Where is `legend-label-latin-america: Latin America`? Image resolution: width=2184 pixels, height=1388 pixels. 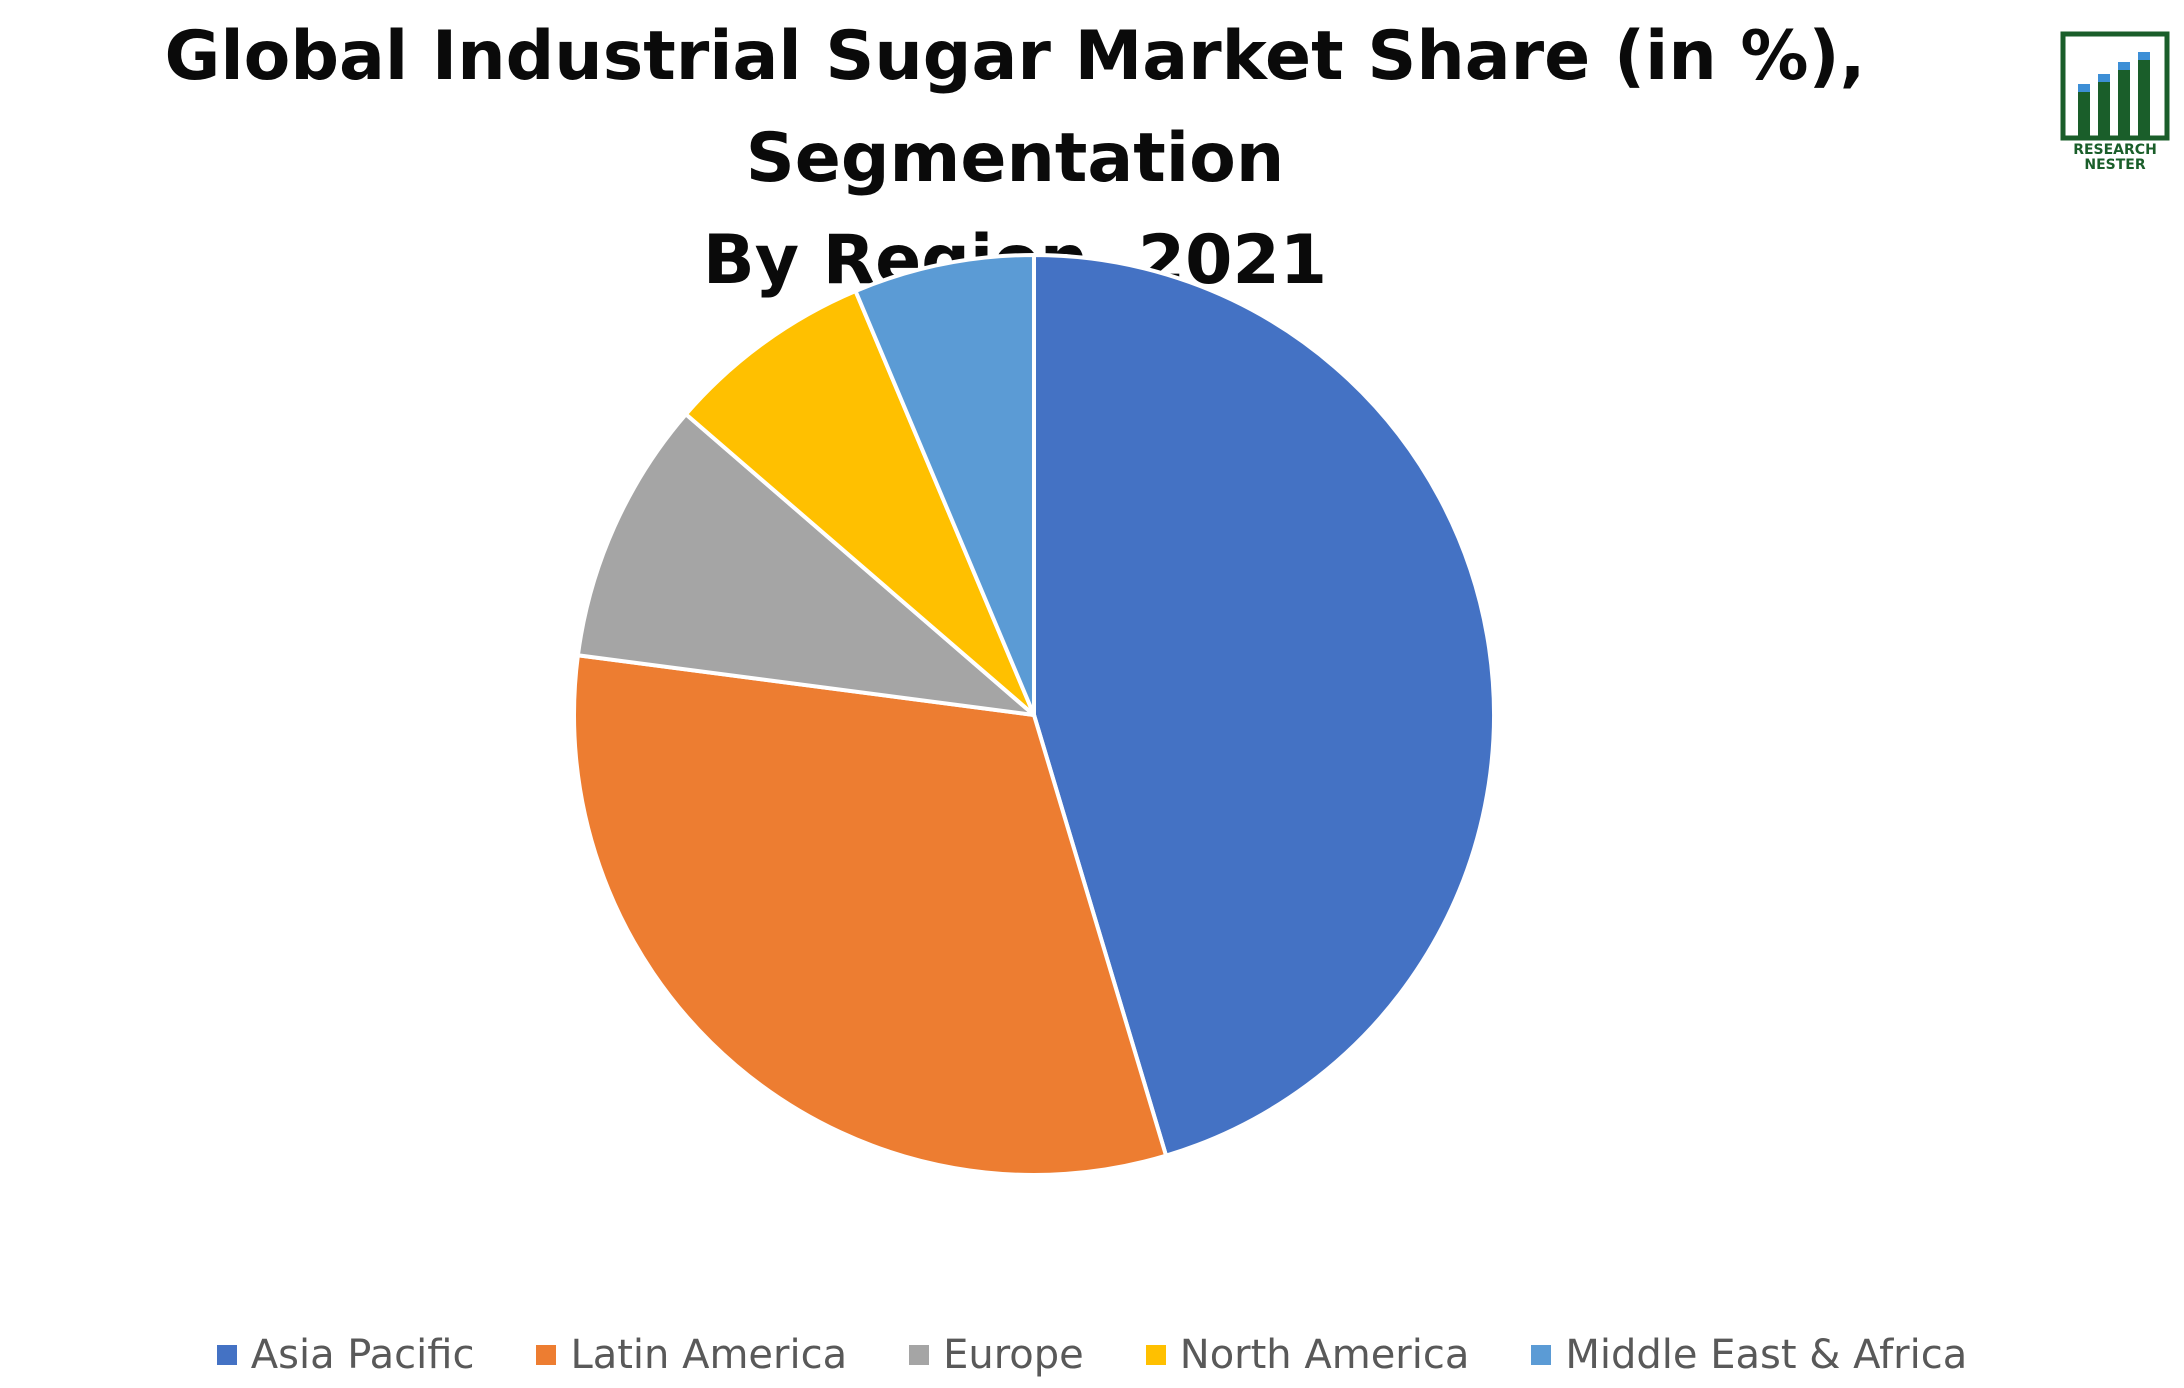 legend-label-latin-america: Latin America is located at coordinates (709, 1355).